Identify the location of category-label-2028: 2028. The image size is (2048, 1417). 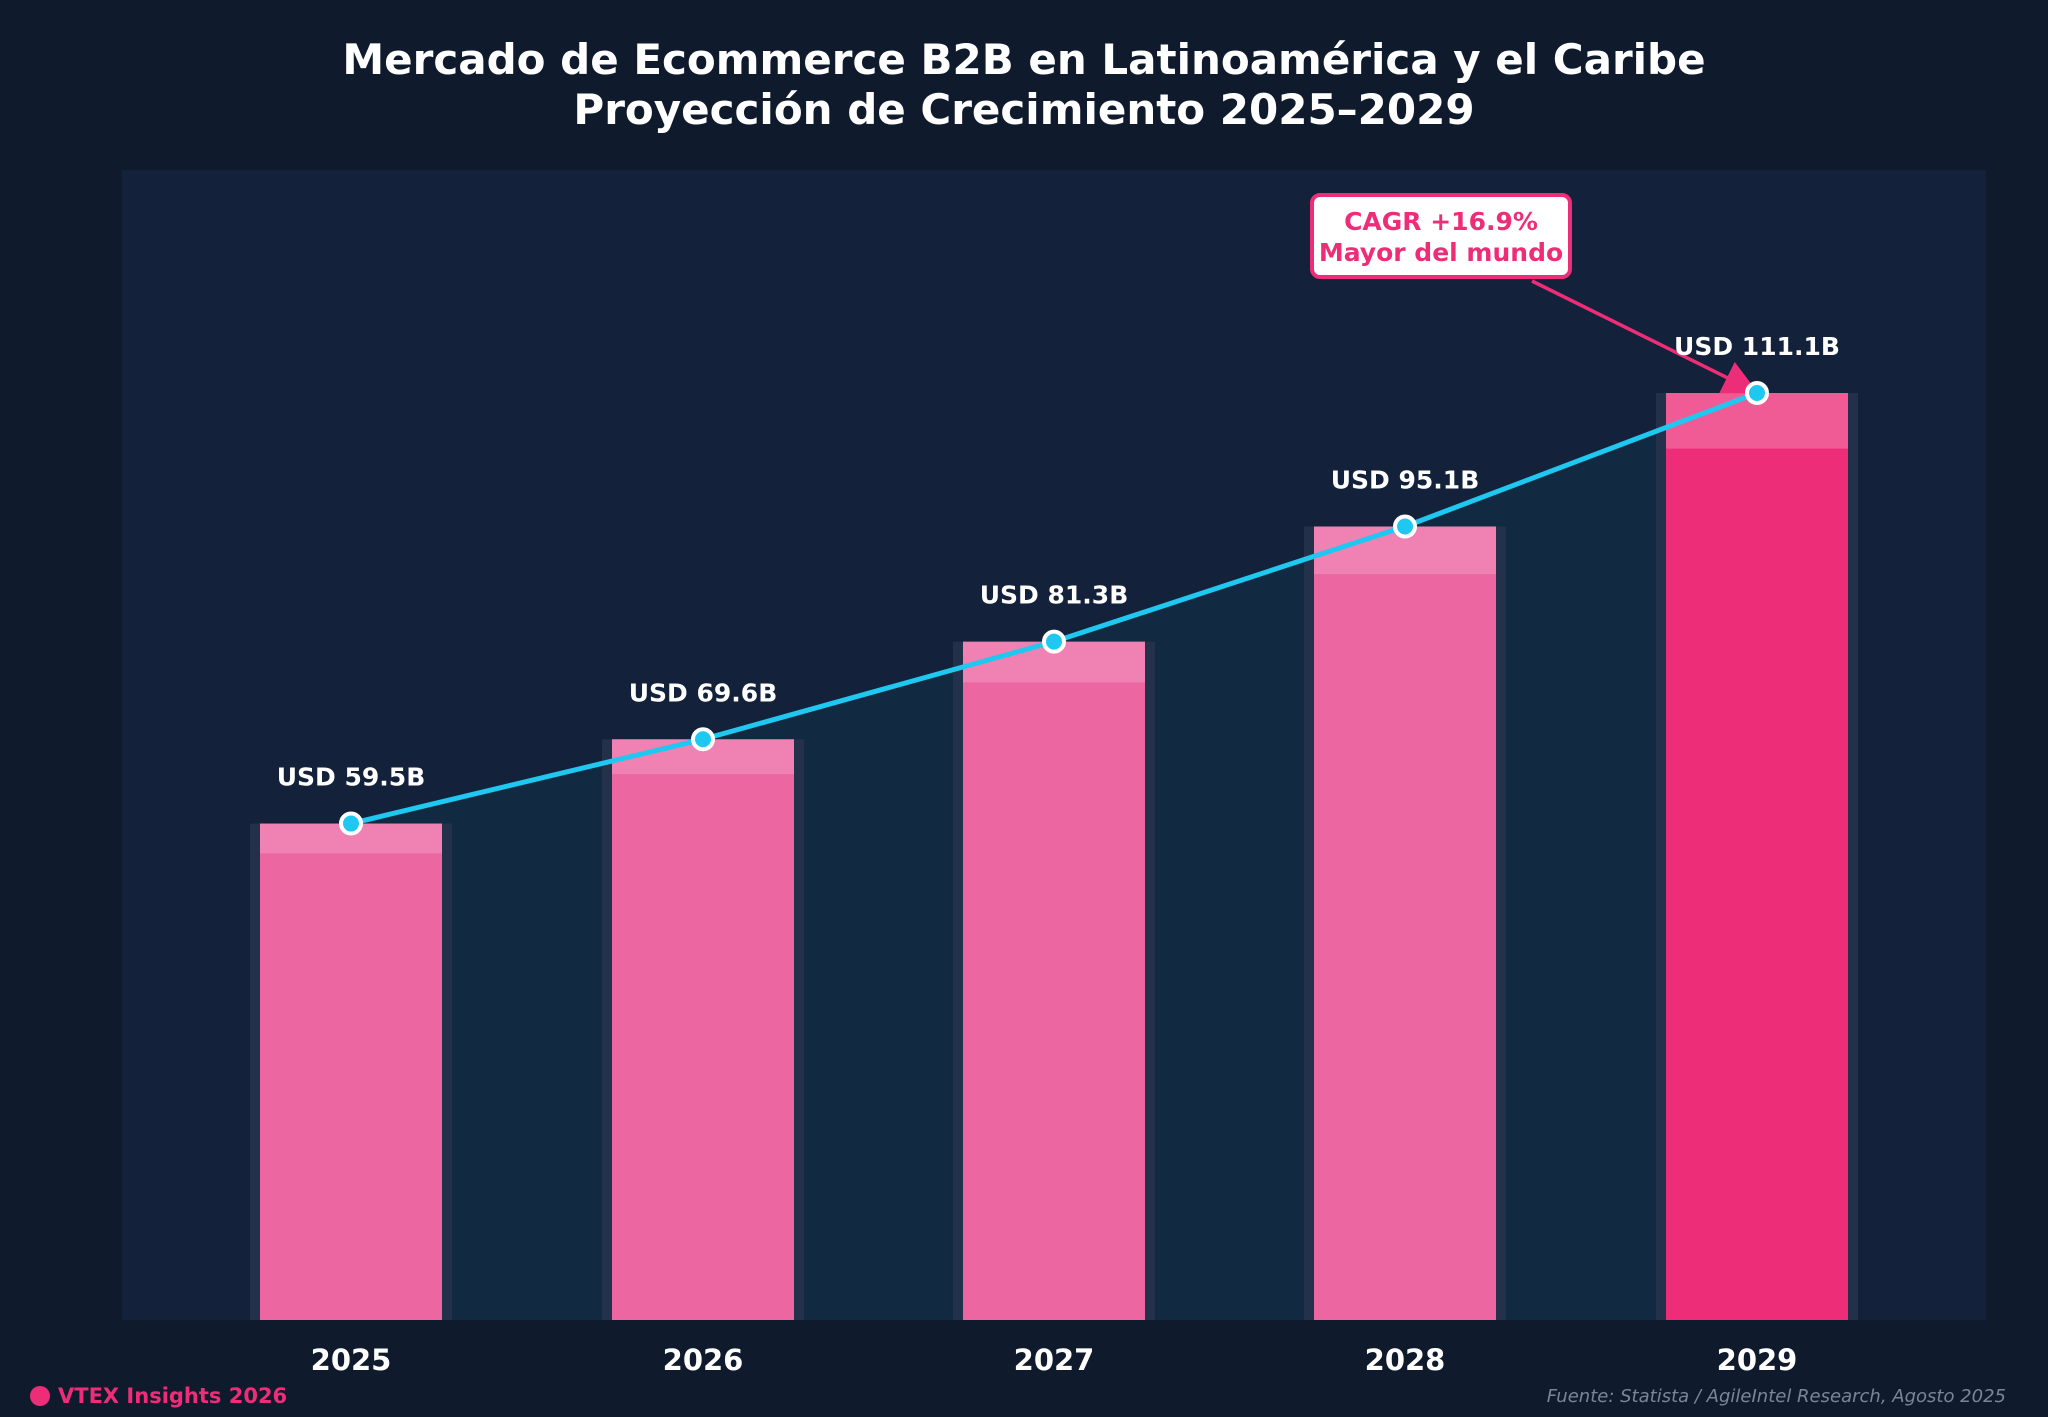
(1405, 1360).